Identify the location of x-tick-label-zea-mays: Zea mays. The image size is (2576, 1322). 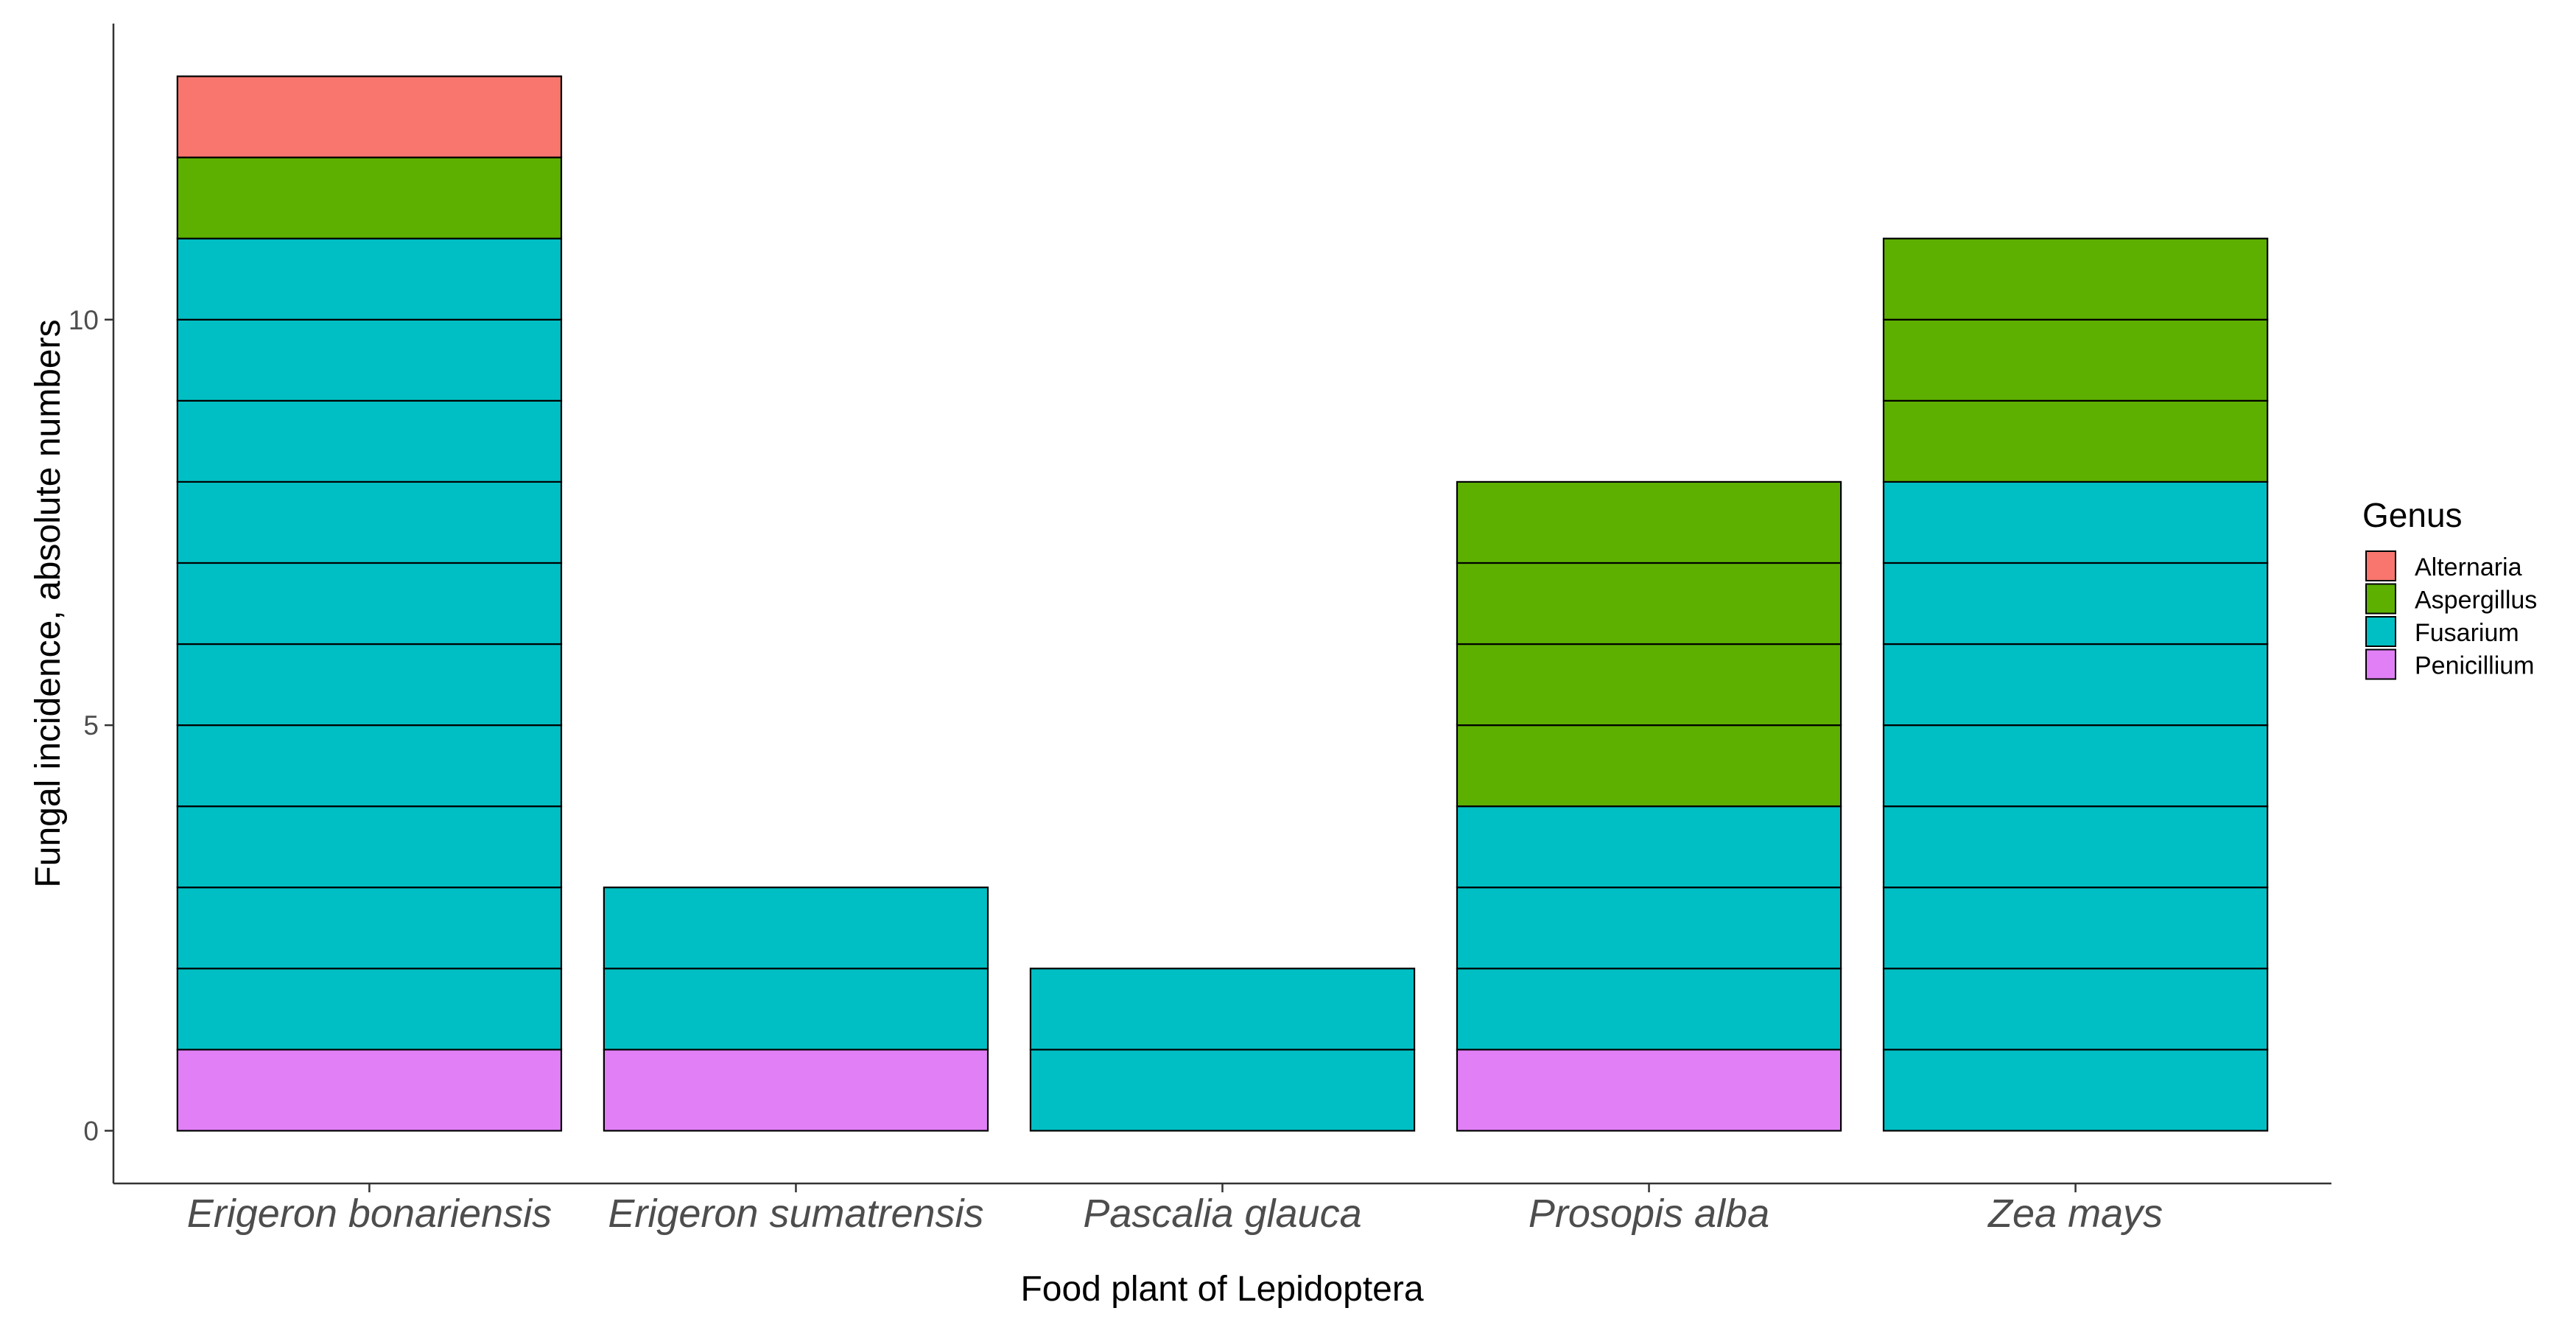
(2075, 1214).